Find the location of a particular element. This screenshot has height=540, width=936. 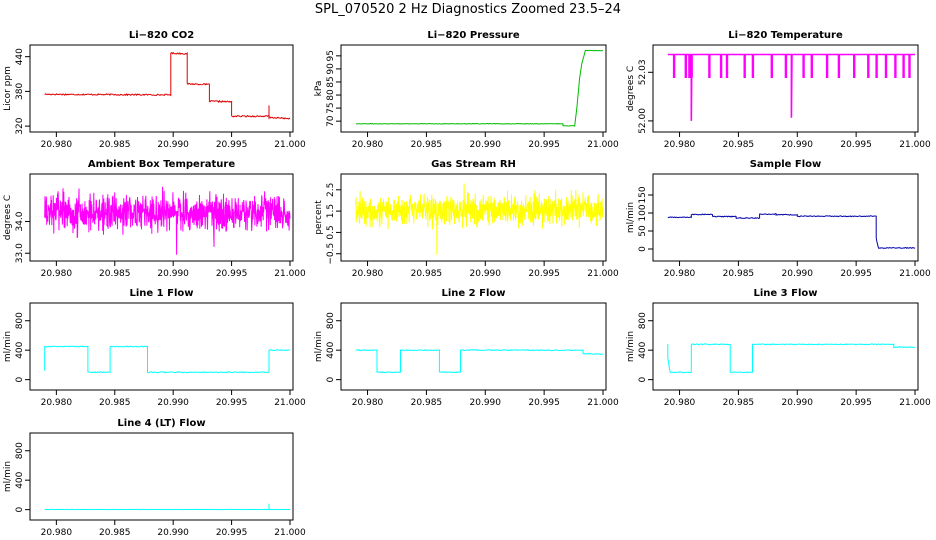

licor_temp-xtick-label: 20.980 is located at coordinates (680, 145).